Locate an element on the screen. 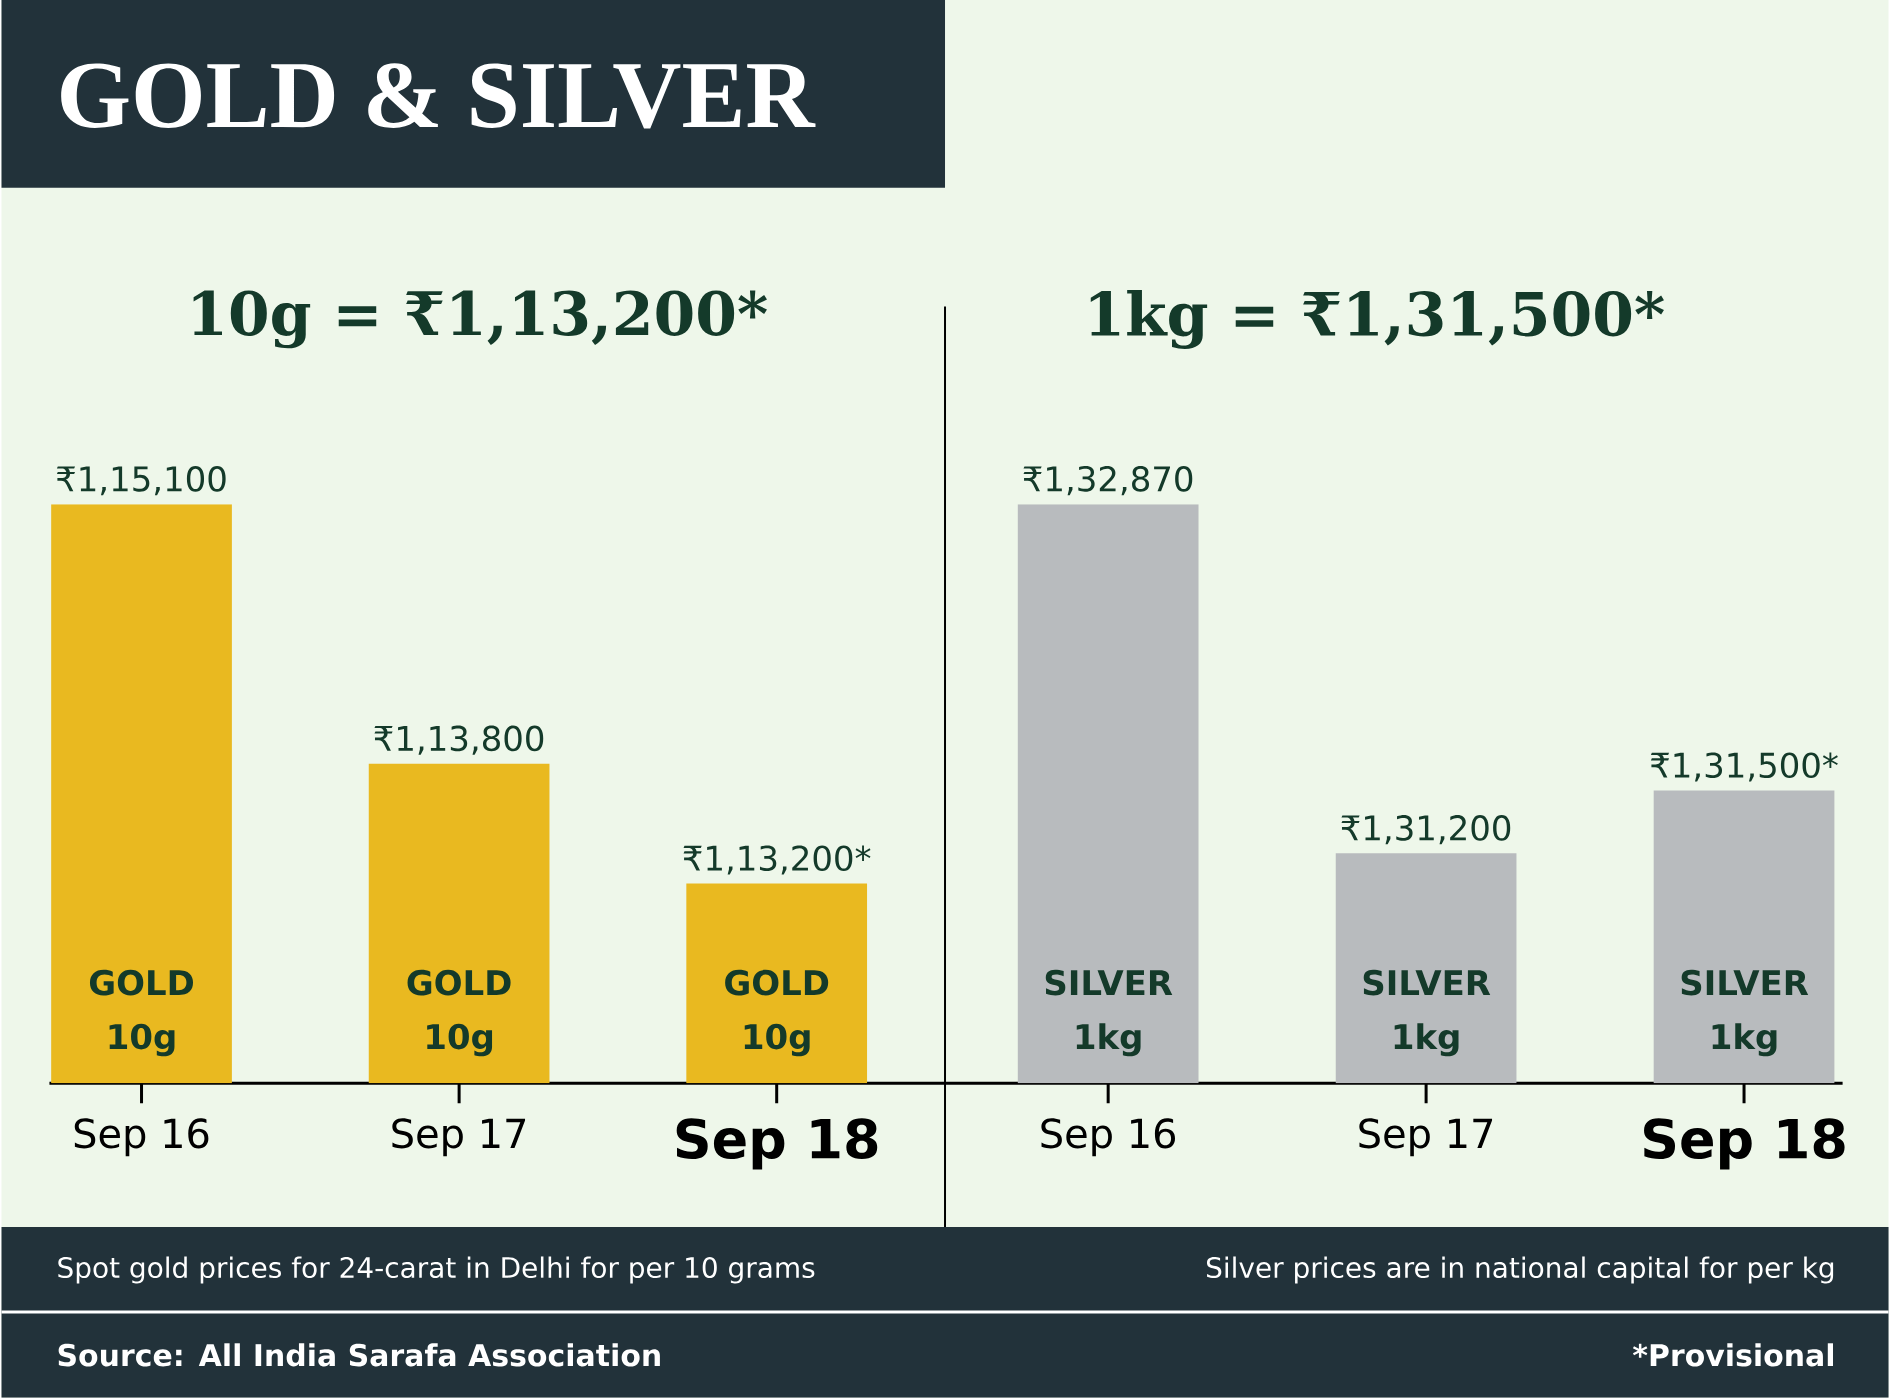 This screenshot has width=1890, height=1398. data-label: ₹1,32,870 is located at coordinates (1108, 481).